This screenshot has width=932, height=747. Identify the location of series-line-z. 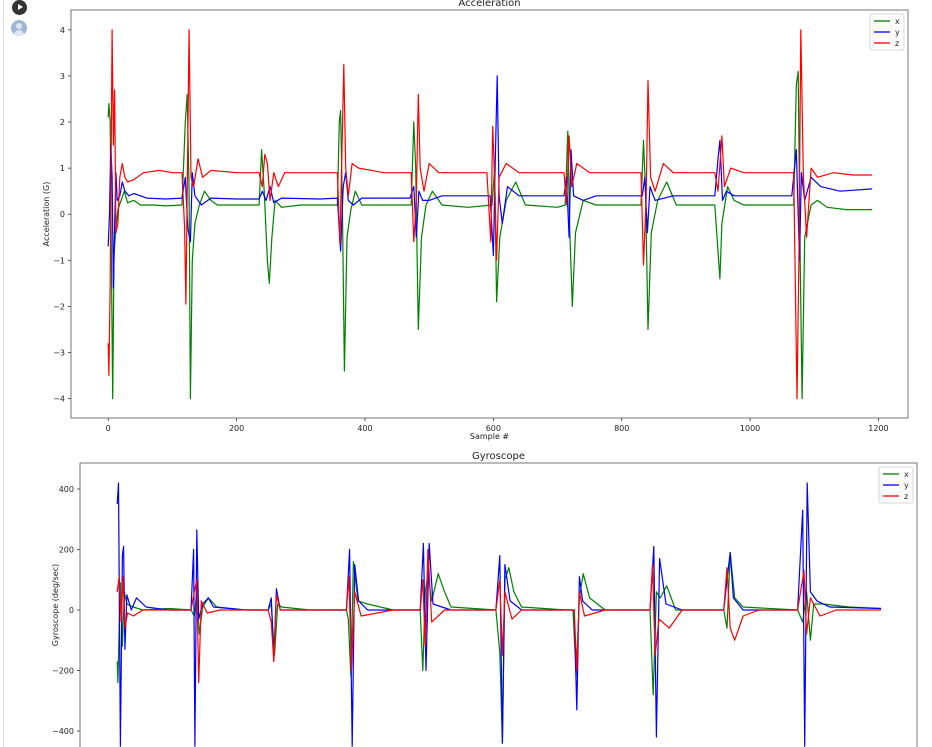
(499, 616).